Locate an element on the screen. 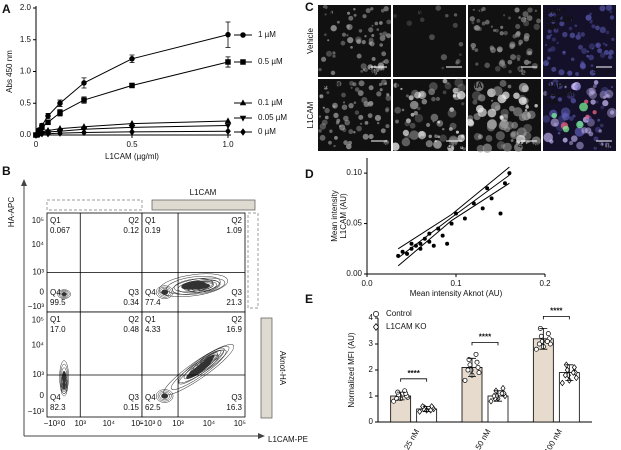 The height and width of the screenshot is (450, 621). y-tick-label: 0.10 is located at coordinates (354, 172).